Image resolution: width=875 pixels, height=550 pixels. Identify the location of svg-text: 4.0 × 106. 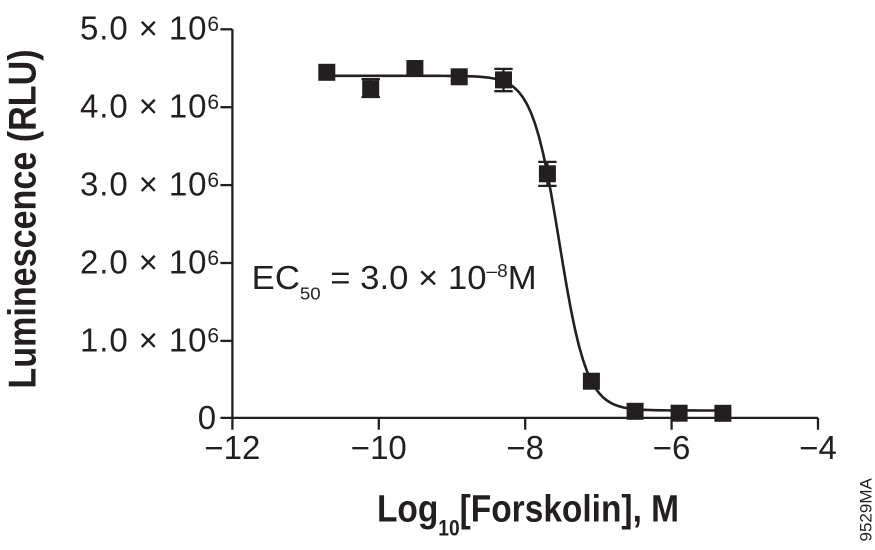
(150, 106).